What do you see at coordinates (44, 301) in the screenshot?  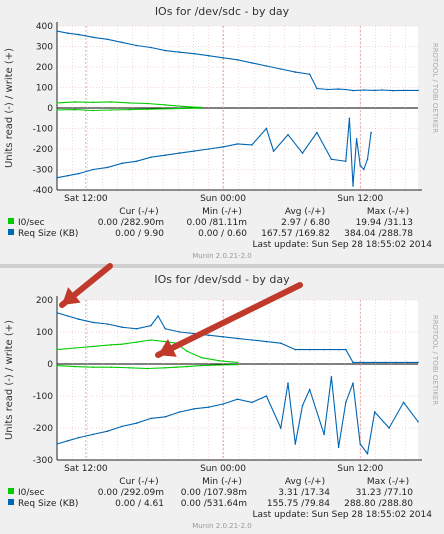 I see `y-tick-label: 200` at bounding box center [44, 301].